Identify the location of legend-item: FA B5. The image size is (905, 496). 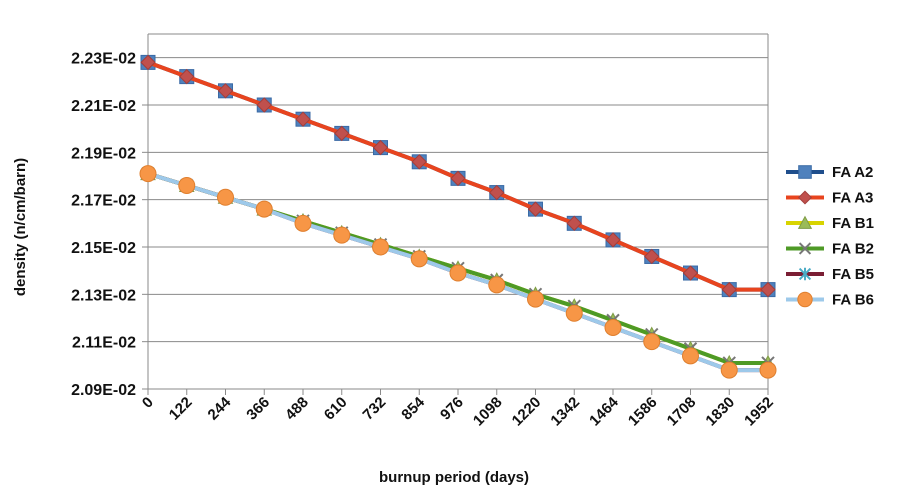
(830, 274).